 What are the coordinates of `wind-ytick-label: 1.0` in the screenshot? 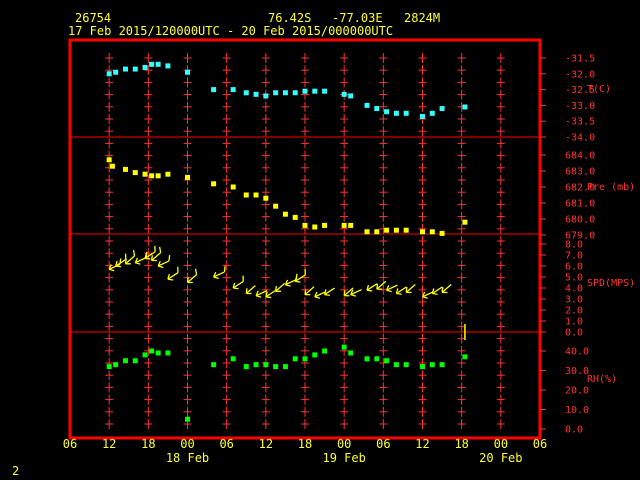 It's located at (574, 322).